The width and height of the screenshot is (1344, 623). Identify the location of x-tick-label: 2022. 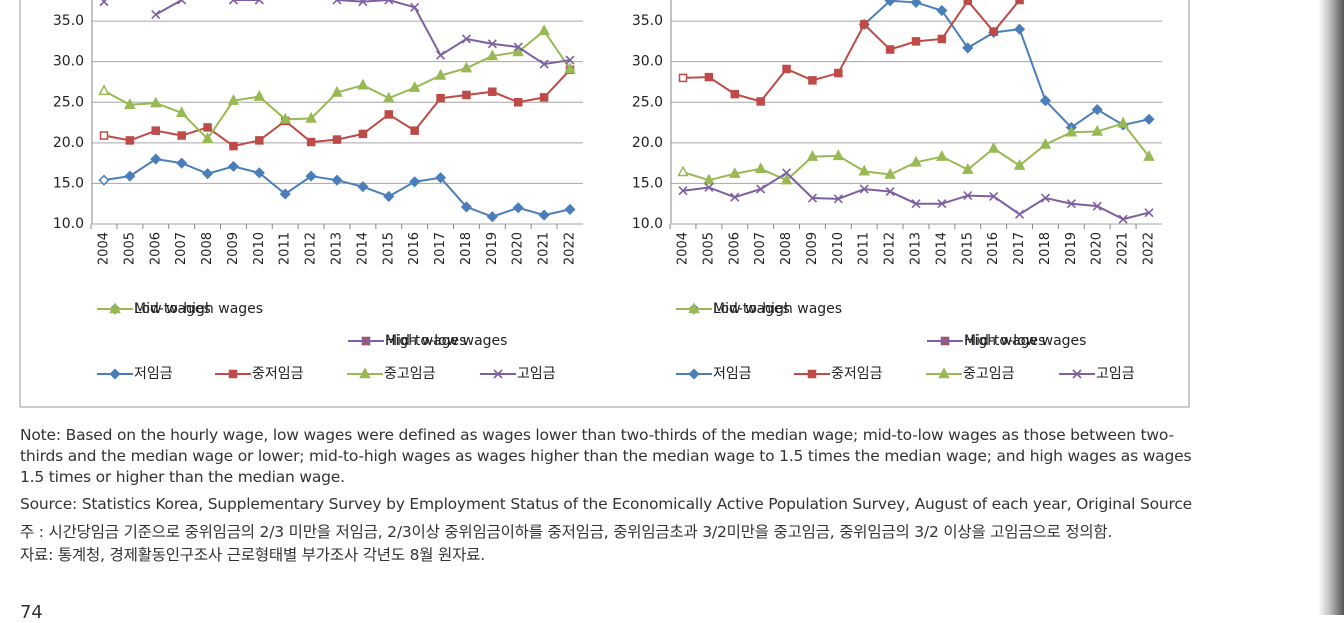
(1149, 248).